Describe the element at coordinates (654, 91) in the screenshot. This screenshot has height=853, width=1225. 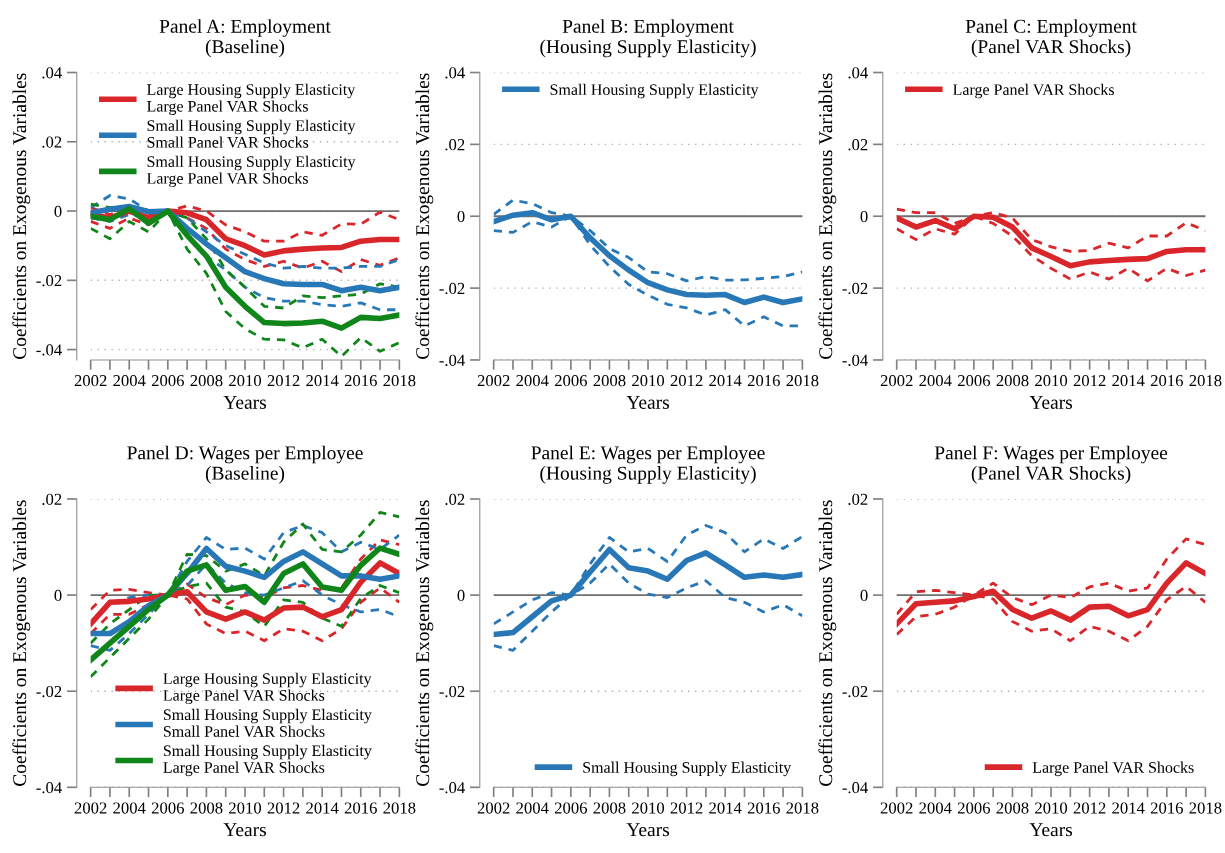
I see `legend-label: Small Housing Supply Elasticity` at that location.